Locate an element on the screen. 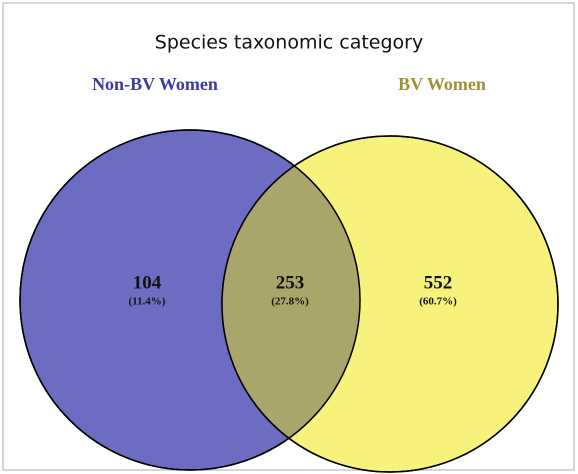 The image size is (578, 474). title: Species taxonomic category is located at coordinates (289, 43).